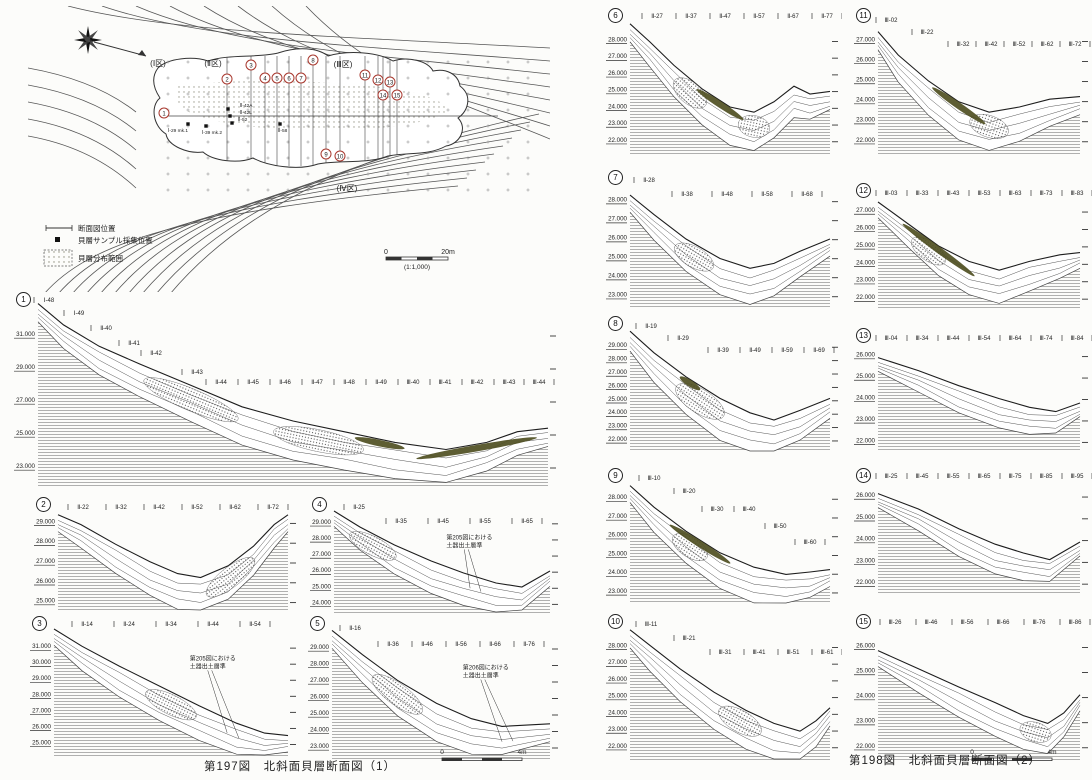  What do you see at coordinates (891, 21) in the screenshot?
I see `grid-label: Ⅲ-02` at bounding box center [891, 21].